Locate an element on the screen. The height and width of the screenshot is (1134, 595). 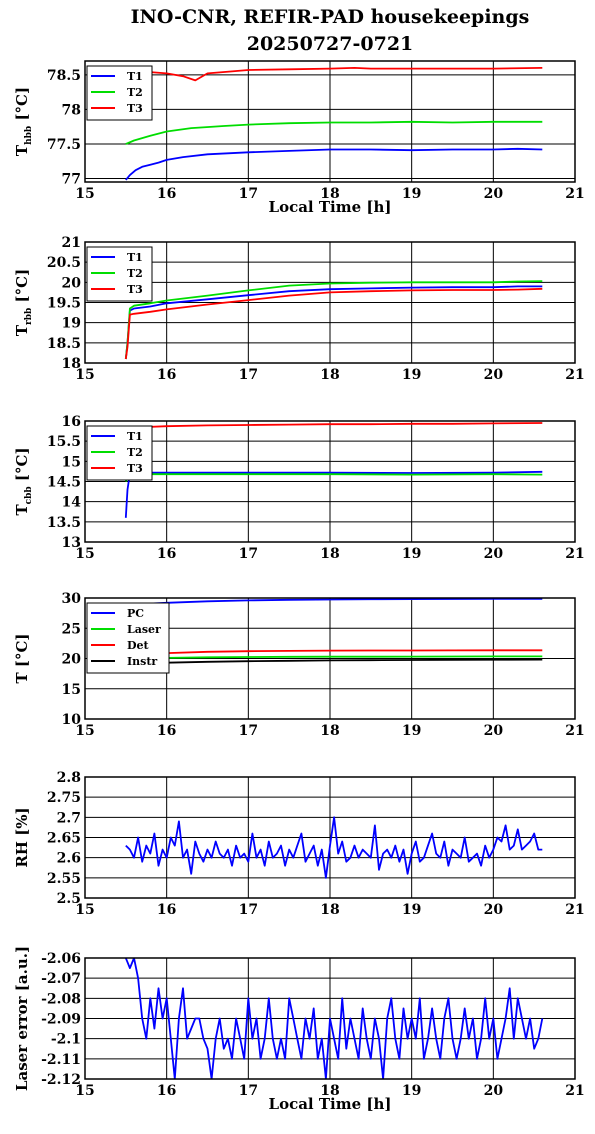
y-tick-label: 14.5 is located at coordinates (64, 483).